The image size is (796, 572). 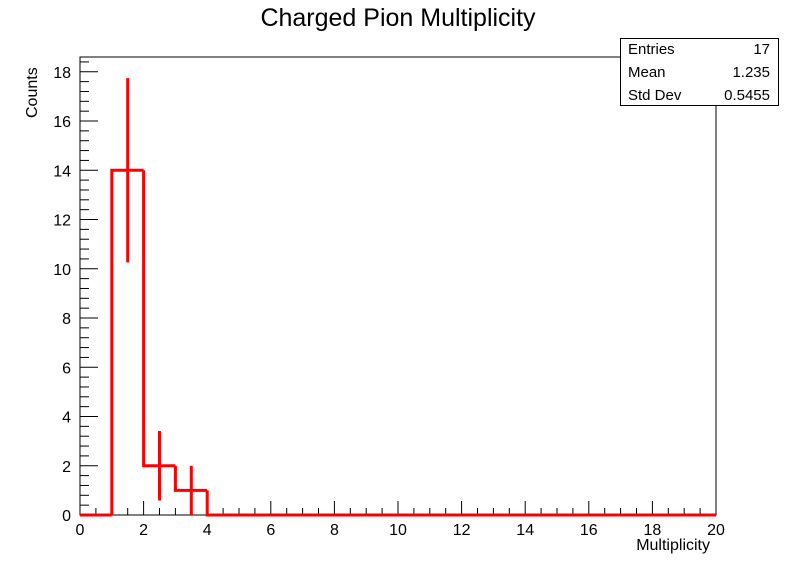 I want to click on x-tick-label: 0, so click(x=80, y=530).